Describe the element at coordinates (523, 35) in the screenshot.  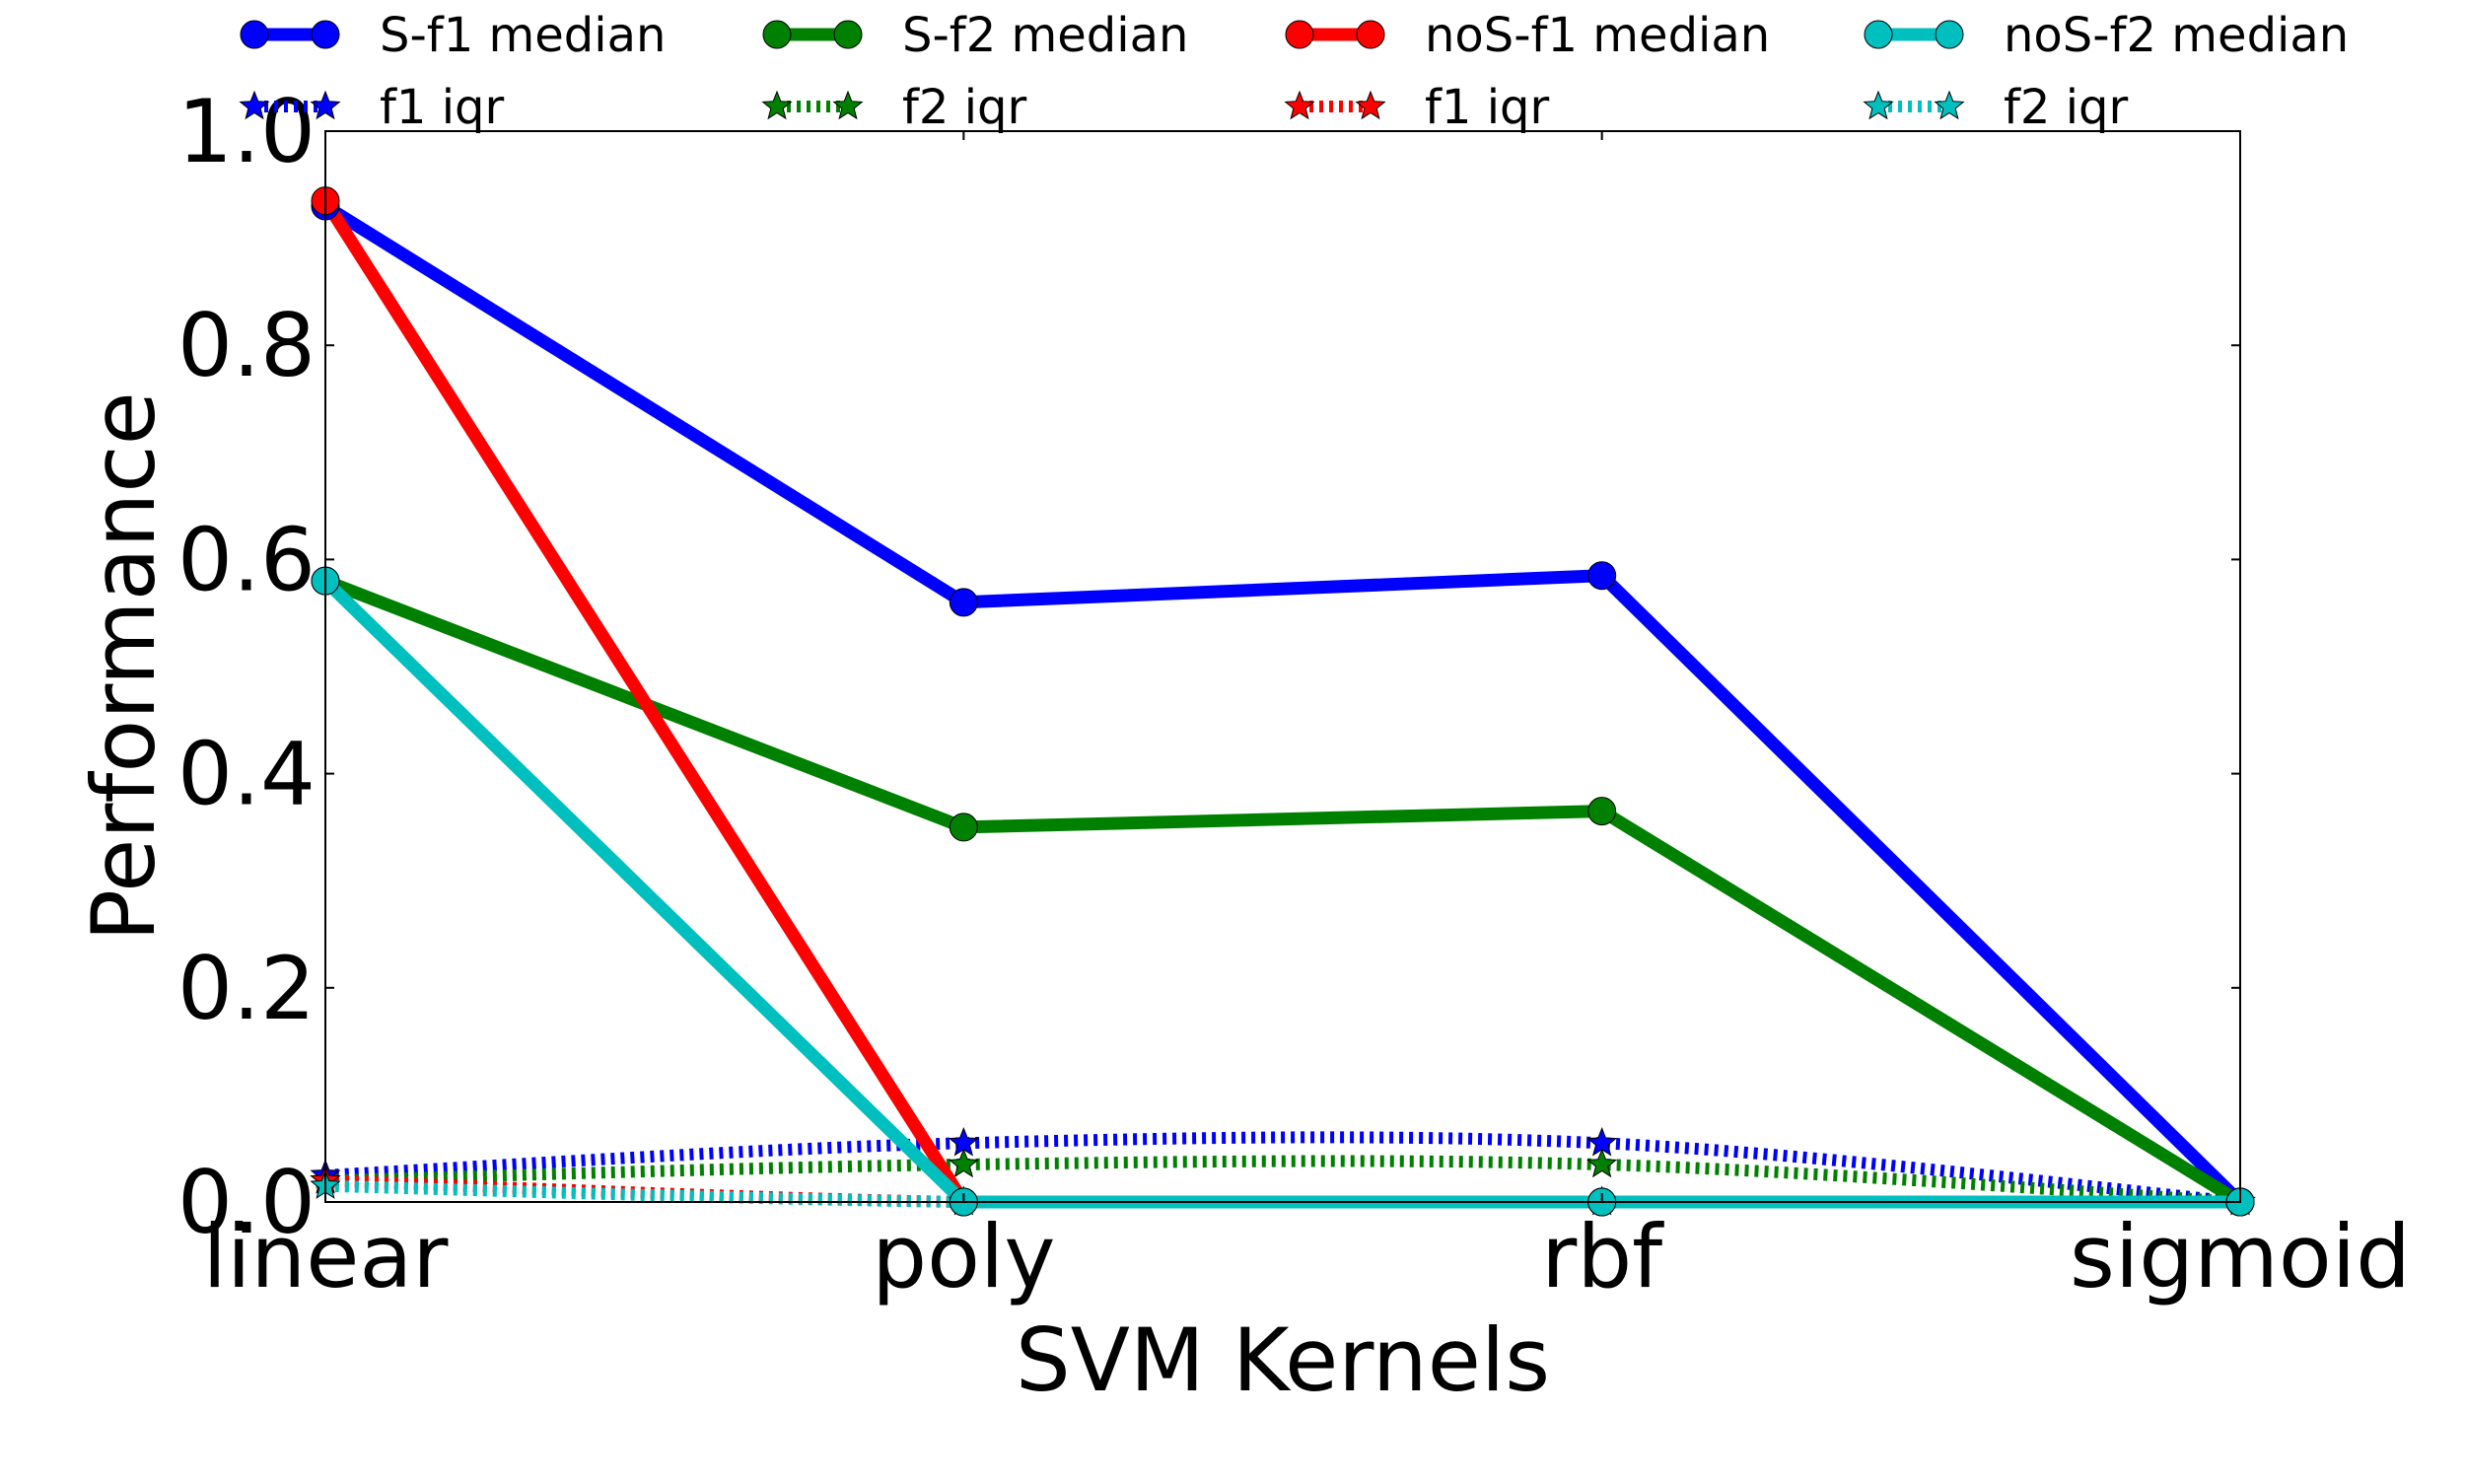
I see `legend-label-0: S-f1 median` at that location.